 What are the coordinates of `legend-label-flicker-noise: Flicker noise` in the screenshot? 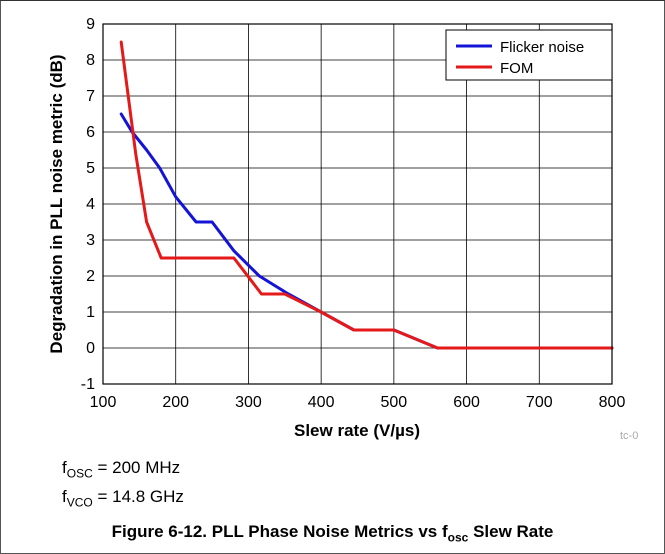 It's located at (542, 47).